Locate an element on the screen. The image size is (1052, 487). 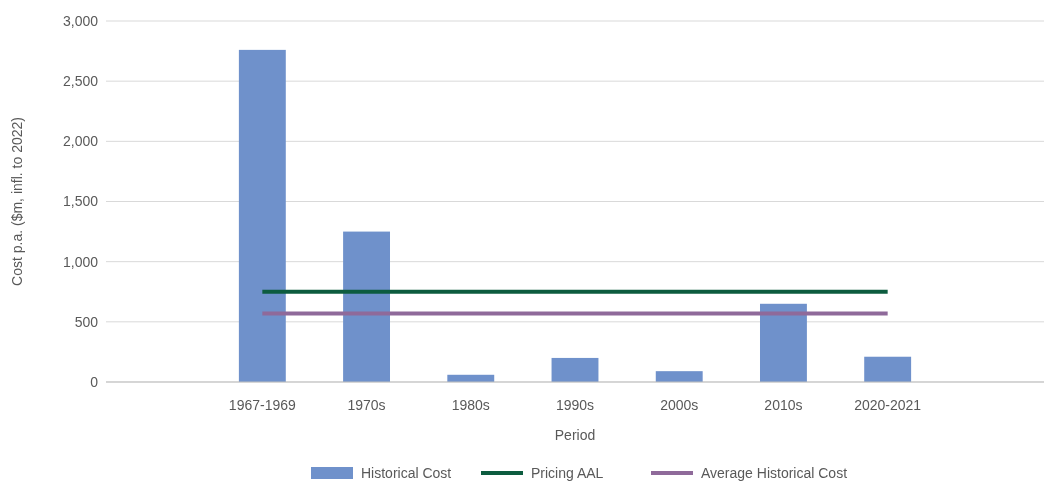
x-tick-label: 1970s is located at coordinates (366, 405).